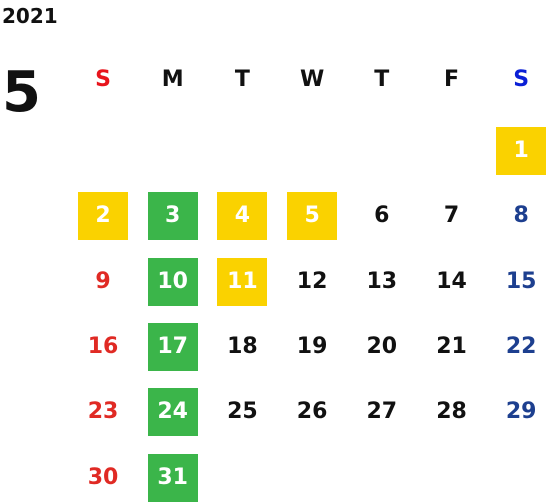  I want to click on highlighted-day: 1, so click(521, 151).